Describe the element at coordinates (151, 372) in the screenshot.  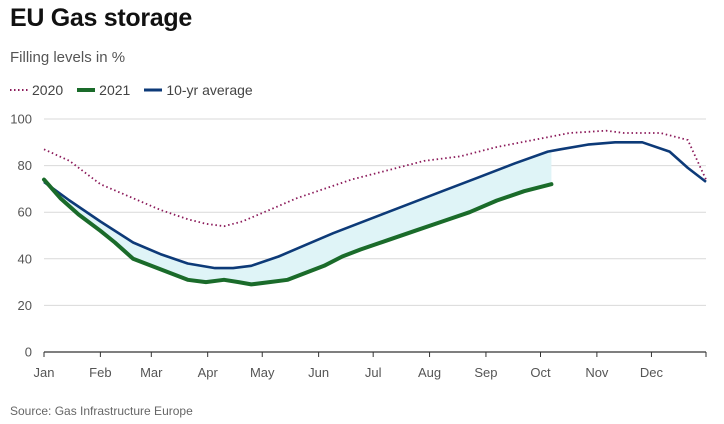
I see `x-tick-label: Mar` at that location.